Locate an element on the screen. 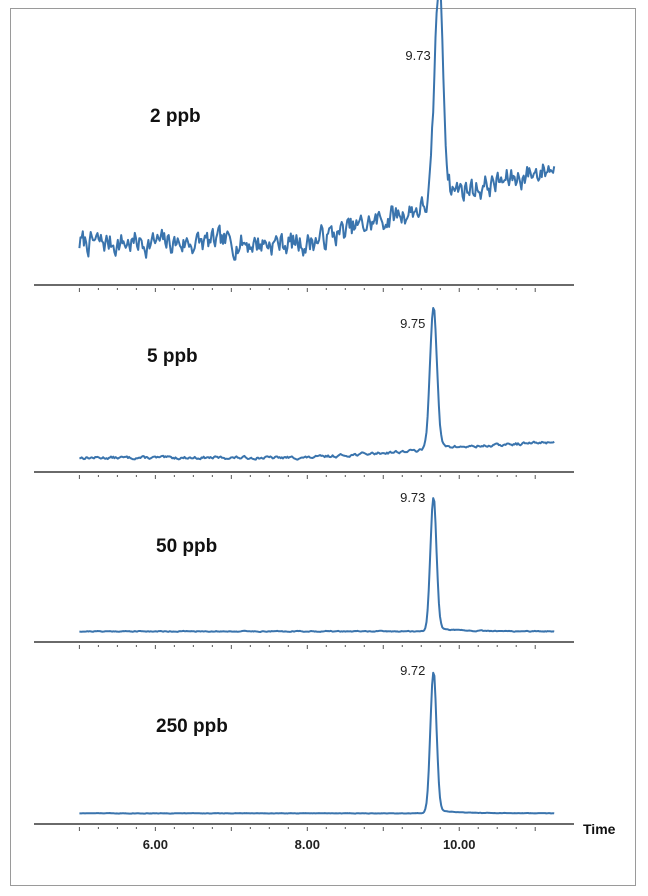 This screenshot has width=648, height=896. peak-retention-label: 9.72 is located at coordinates (412, 670).